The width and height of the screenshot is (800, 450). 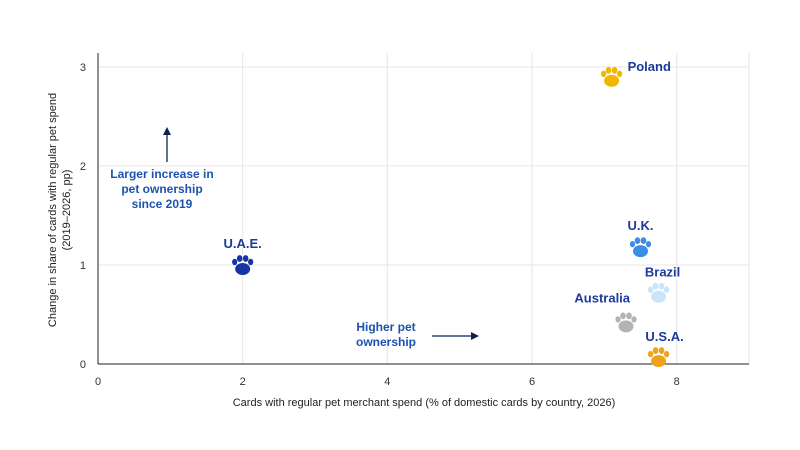 I want to click on arrow-up-head-icon, so click(x=167, y=131).